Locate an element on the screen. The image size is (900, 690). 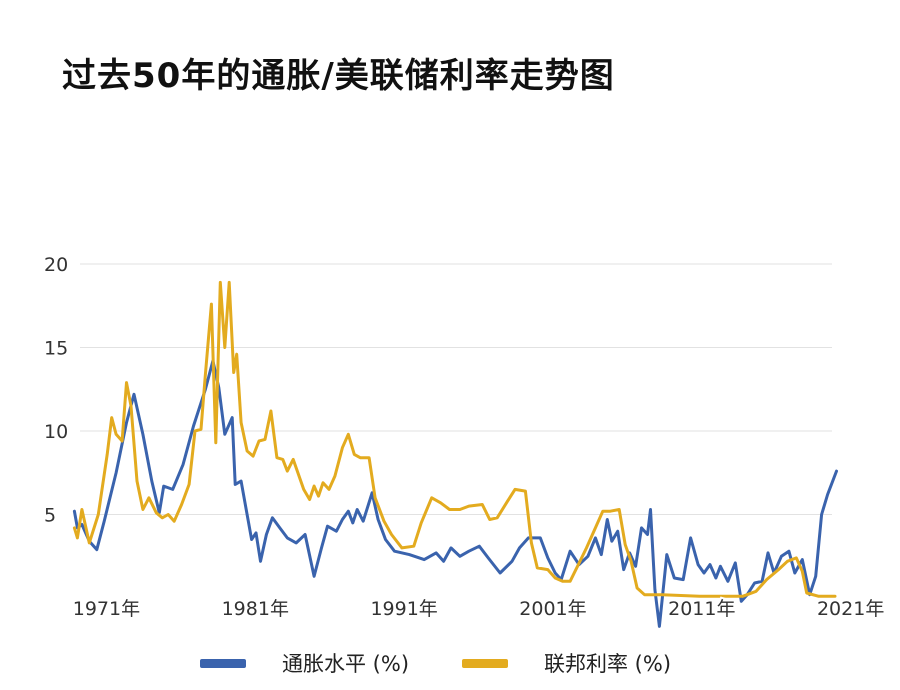
chart-title: 过去50年的通胀/美联储利率走势图 is located at coordinates (338, 76).